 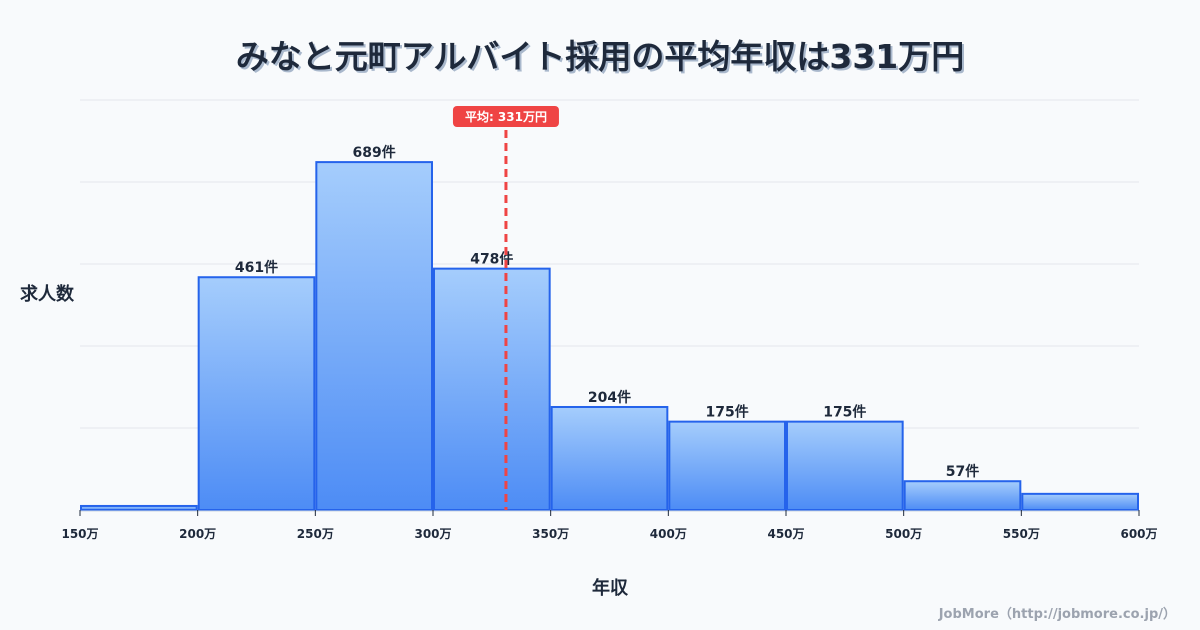 What do you see at coordinates (315, 534) in the screenshot?
I see `x-tick-label: 250万` at bounding box center [315, 534].